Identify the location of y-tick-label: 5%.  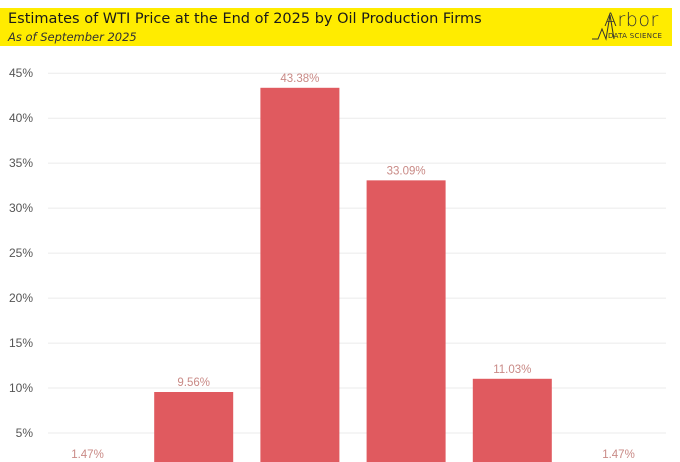
(25, 433).